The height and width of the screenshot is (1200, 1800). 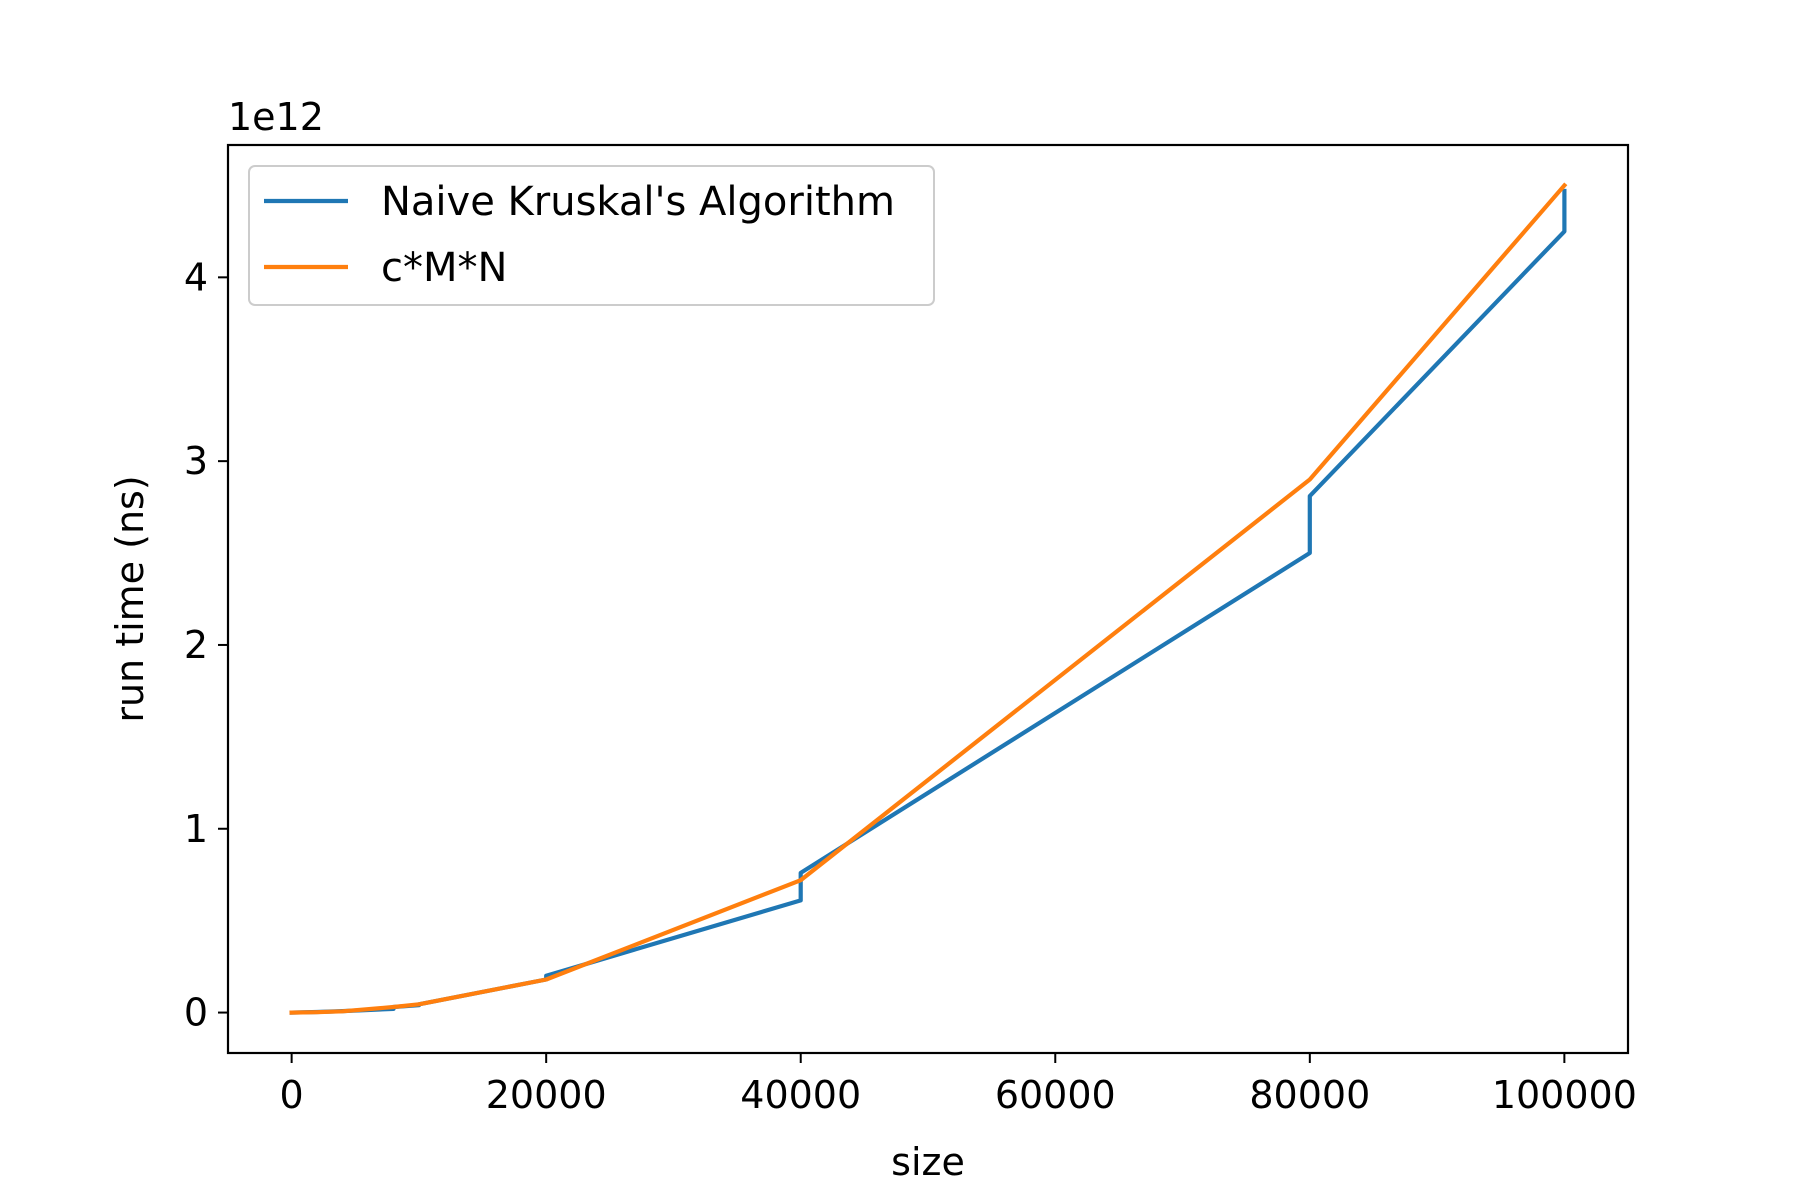 What do you see at coordinates (1309, 1095) in the screenshot?
I see `x-tick-label: 80000` at bounding box center [1309, 1095].